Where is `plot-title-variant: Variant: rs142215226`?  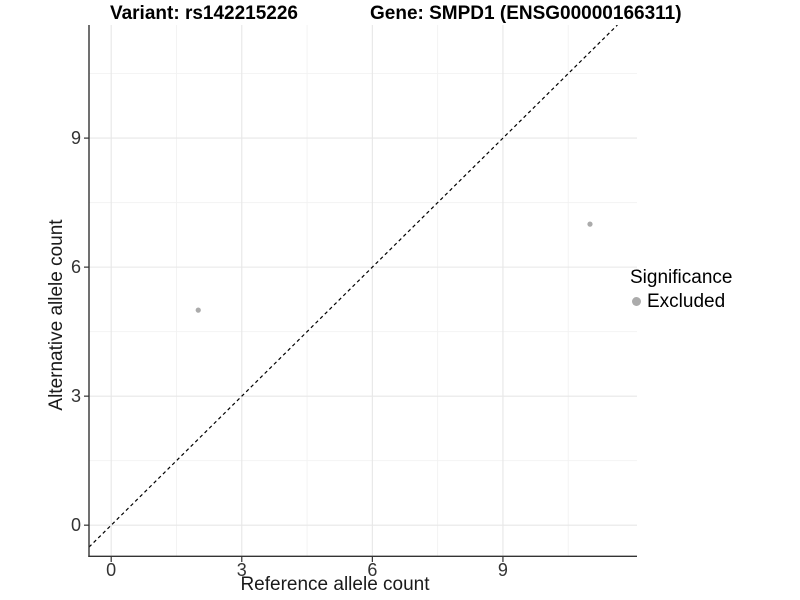
plot-title-variant: Variant: rs142215226 is located at coordinates (204, 13).